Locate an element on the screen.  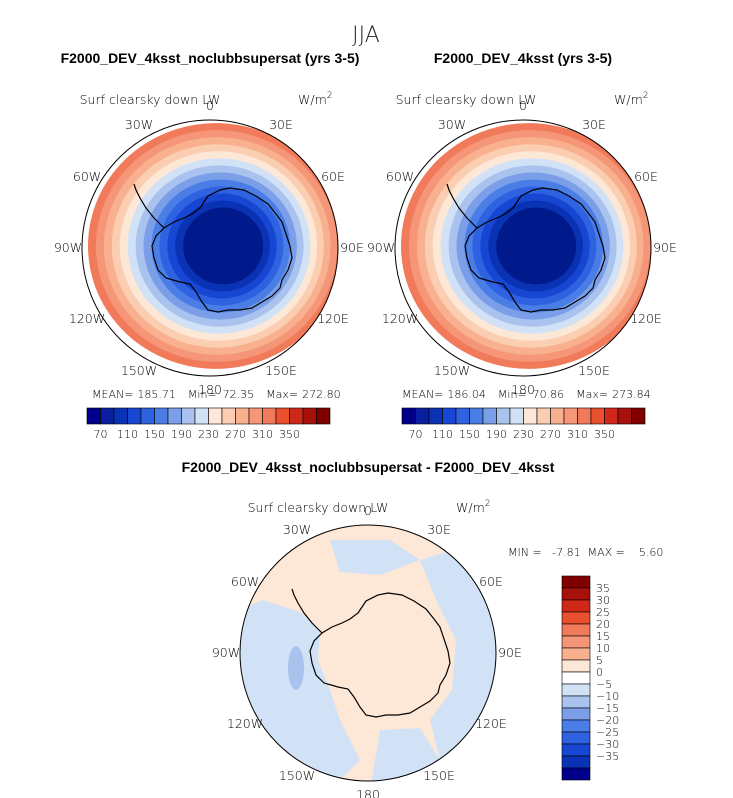
polar-map-right is located at coordinates (526, 246).